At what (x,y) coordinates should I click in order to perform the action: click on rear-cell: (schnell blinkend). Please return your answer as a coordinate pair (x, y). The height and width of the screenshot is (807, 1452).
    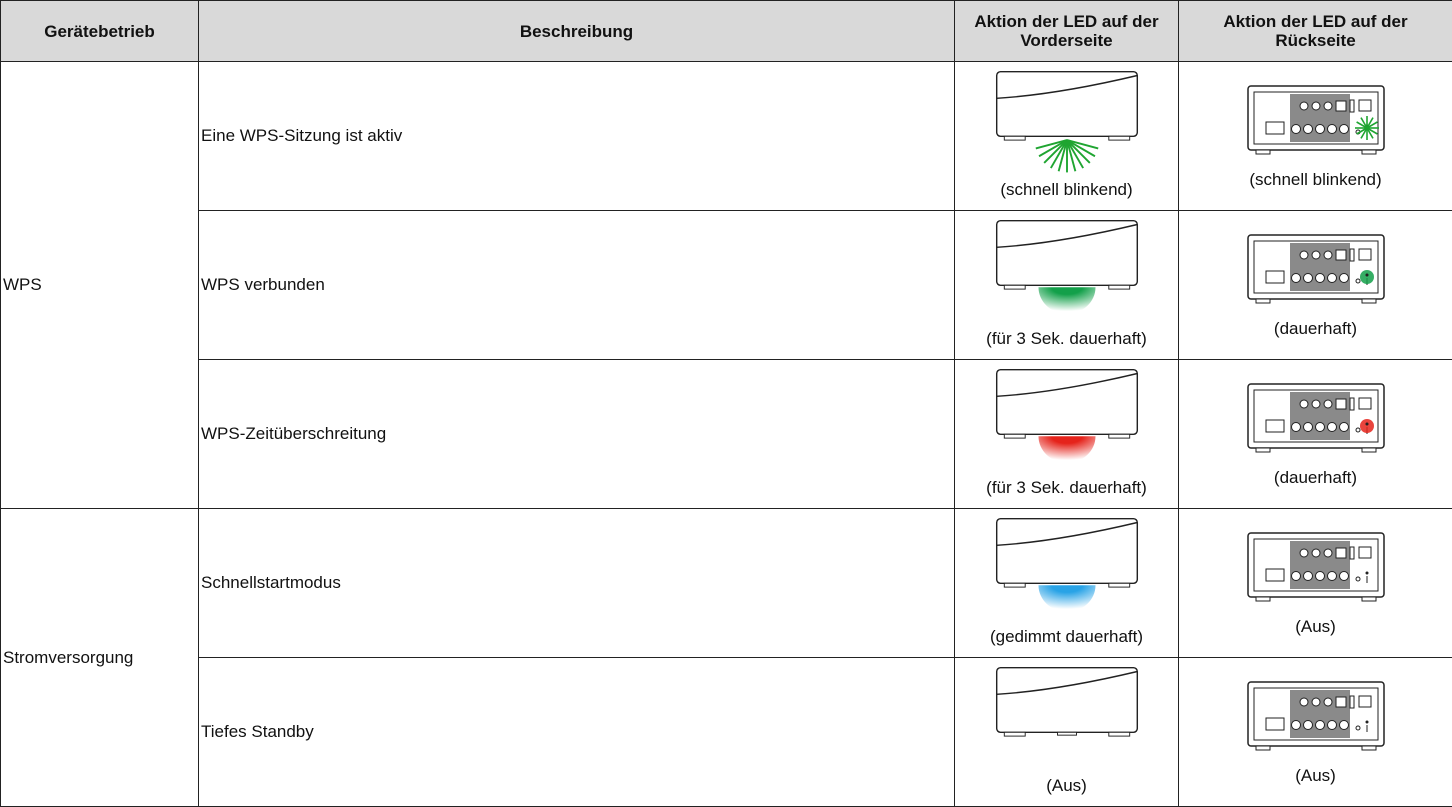
    Looking at the image, I should click on (1315, 136).